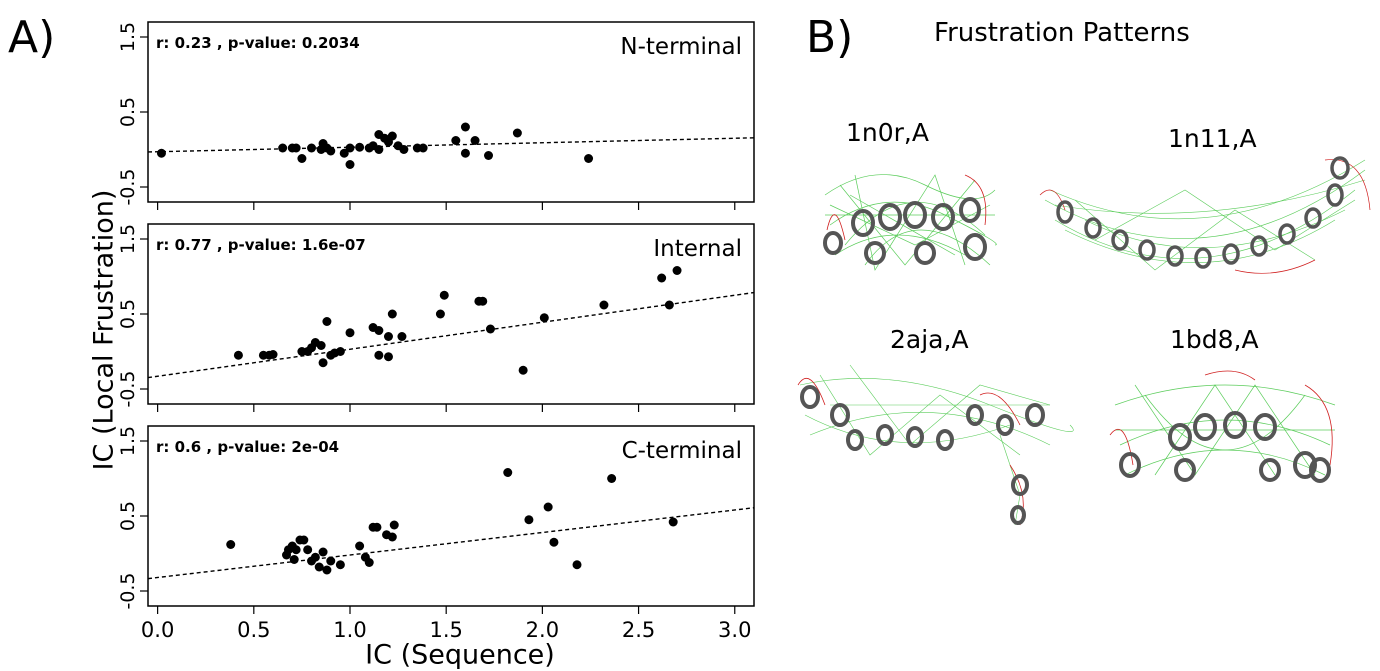 Image resolution: width=1380 pixels, height=671 pixels. I want to click on n-terminal-y-tick-label: -0.5, so click(128, 186).